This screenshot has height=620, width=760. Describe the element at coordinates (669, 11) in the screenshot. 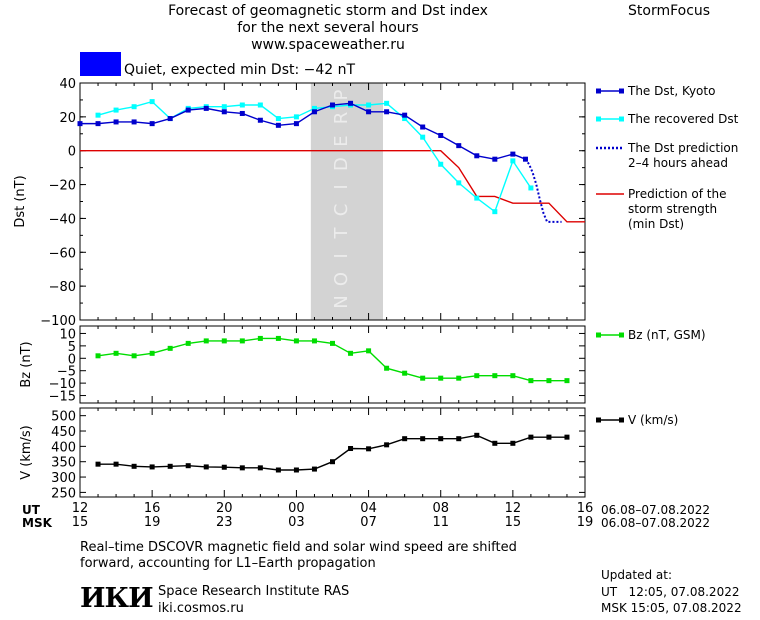

I see `brand-name: StormFocus` at that location.